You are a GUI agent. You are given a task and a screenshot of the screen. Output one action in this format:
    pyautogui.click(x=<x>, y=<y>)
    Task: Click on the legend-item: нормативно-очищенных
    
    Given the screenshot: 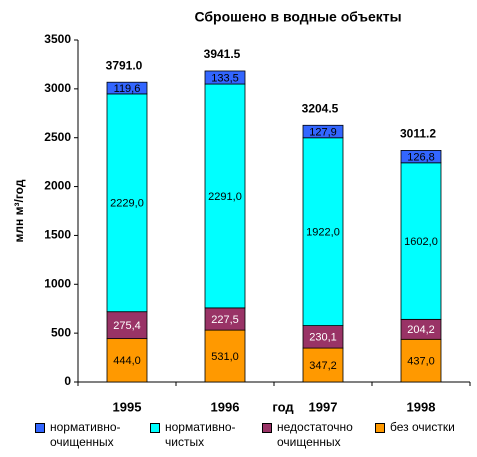 What is the action you would take?
    pyautogui.click(x=90, y=435)
    